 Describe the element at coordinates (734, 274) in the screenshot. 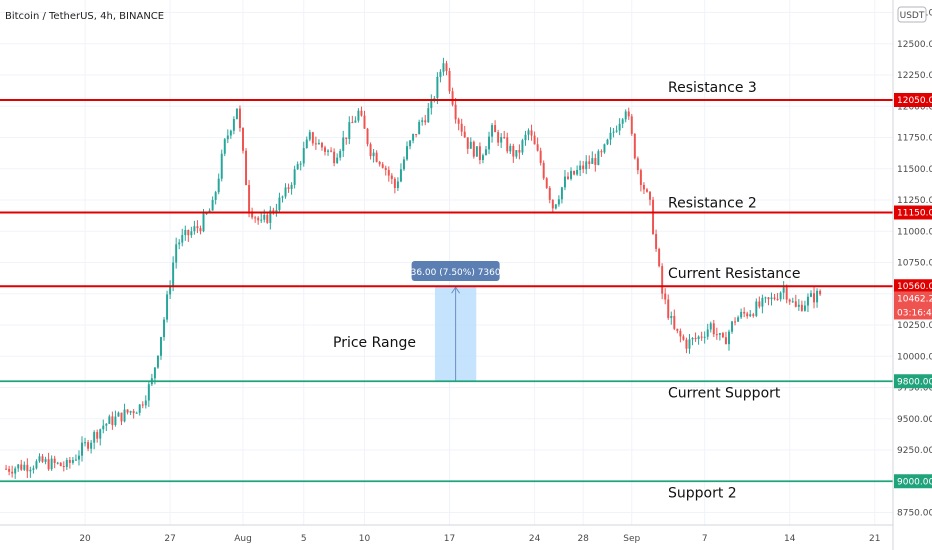

I see `level-label: Current Resistance` at that location.